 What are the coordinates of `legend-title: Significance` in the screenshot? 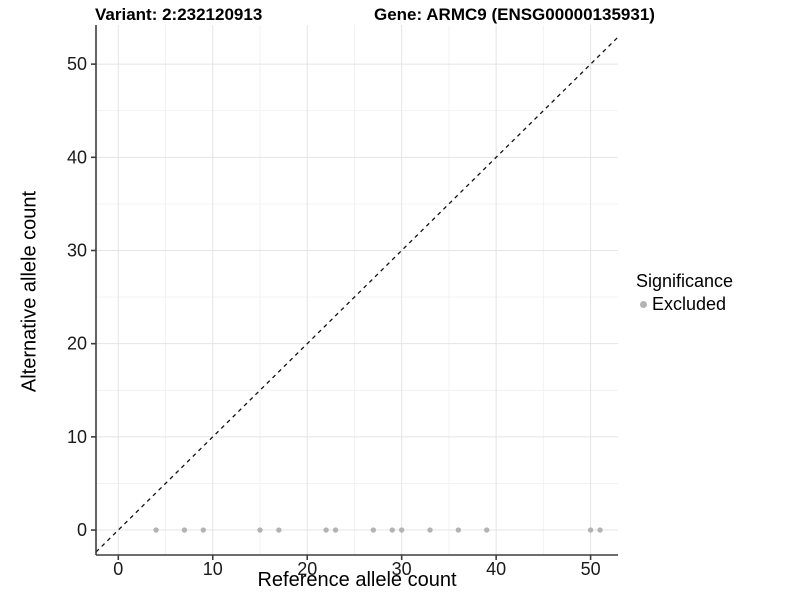 It's located at (685, 281).